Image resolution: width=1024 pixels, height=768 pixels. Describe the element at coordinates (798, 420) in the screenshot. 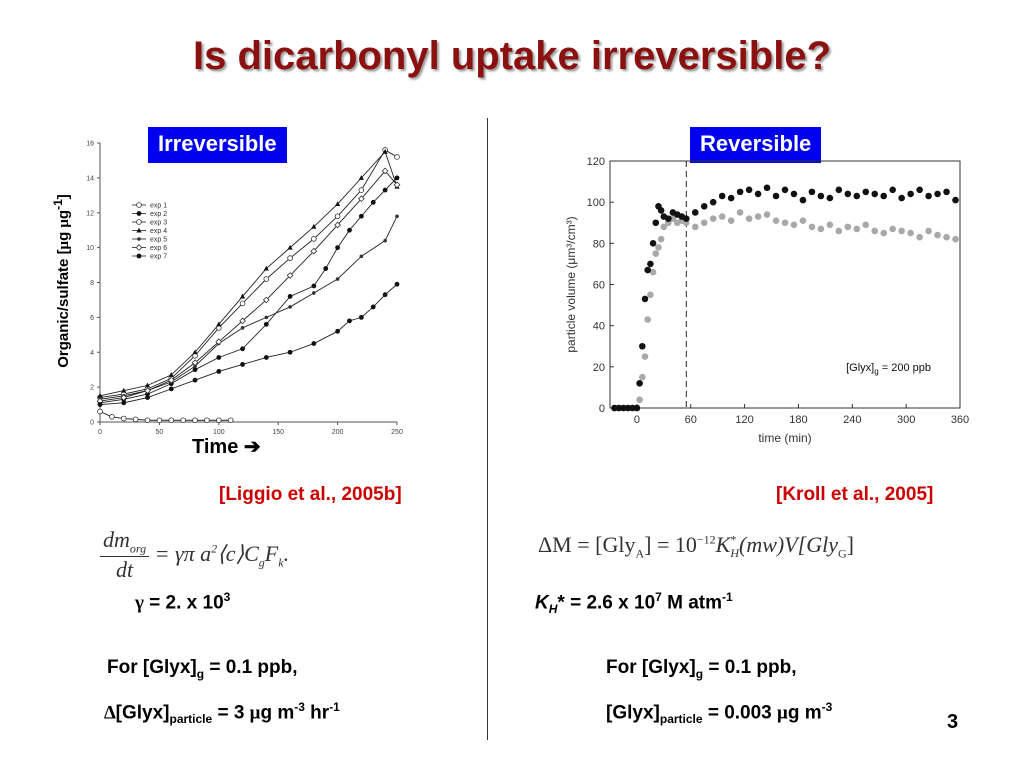

I see `x-tick-label: 180` at that location.